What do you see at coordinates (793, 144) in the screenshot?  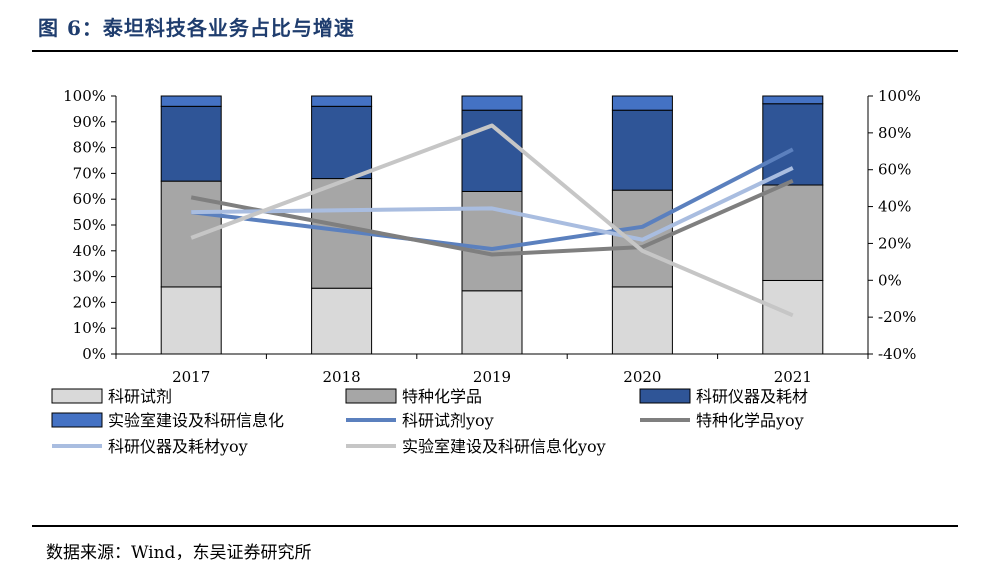 I see `bar-segment-2-2021` at bounding box center [793, 144].